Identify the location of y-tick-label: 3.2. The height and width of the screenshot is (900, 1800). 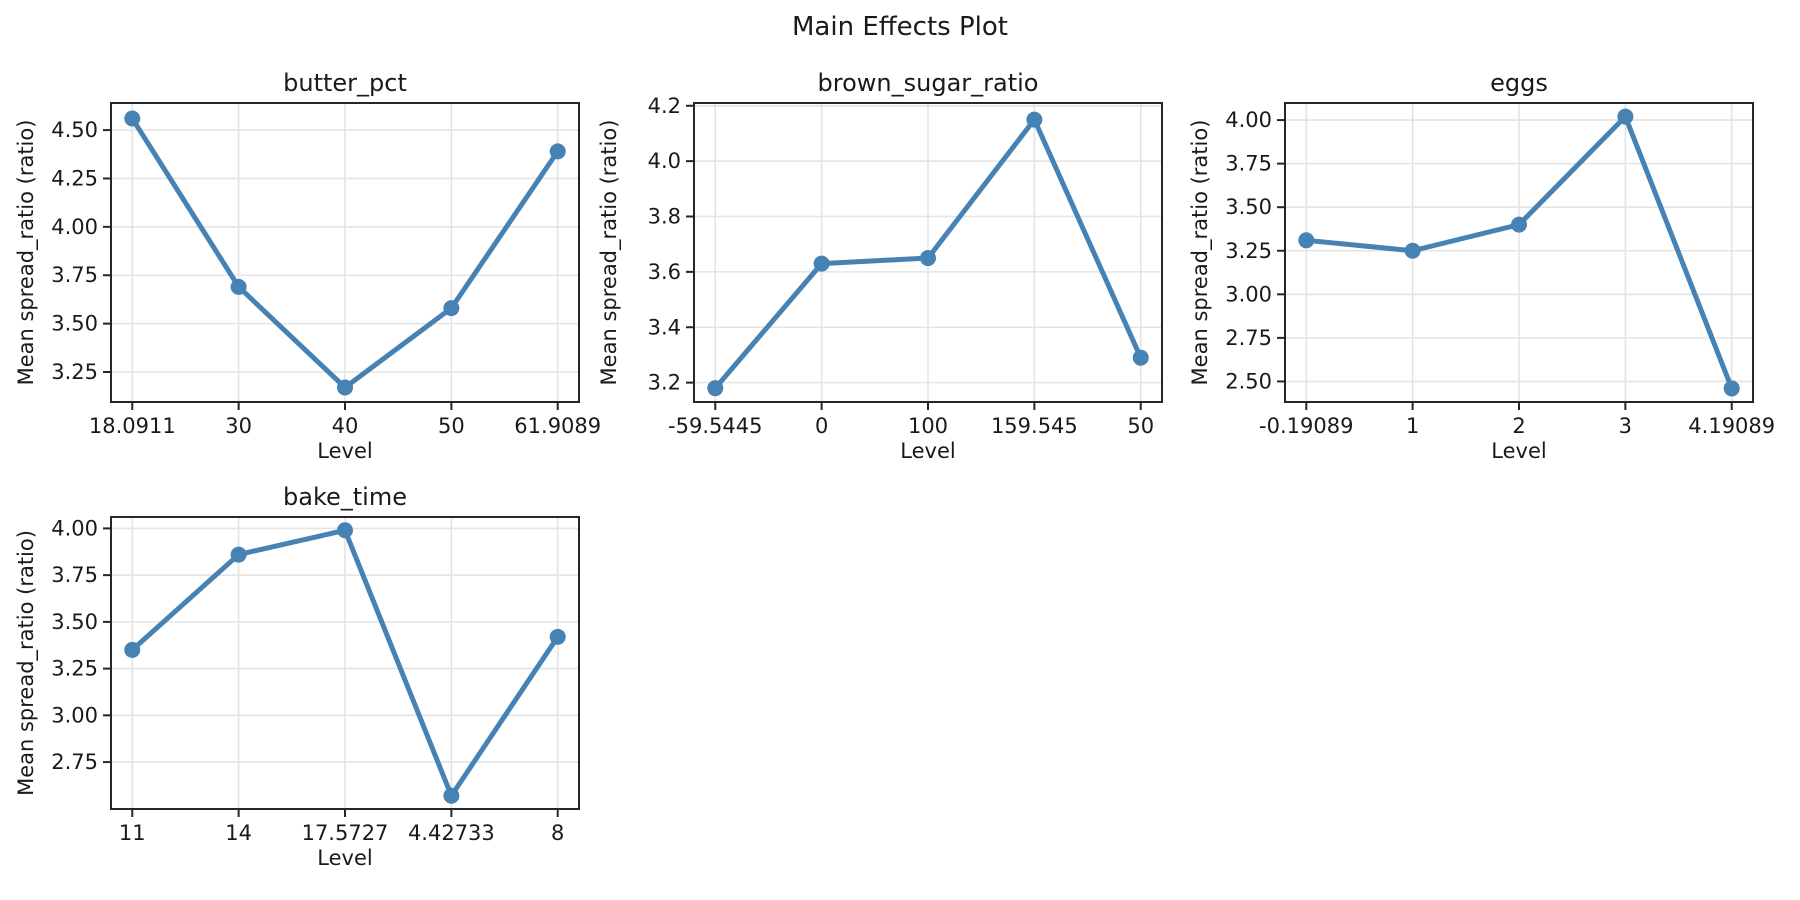
(664, 383).